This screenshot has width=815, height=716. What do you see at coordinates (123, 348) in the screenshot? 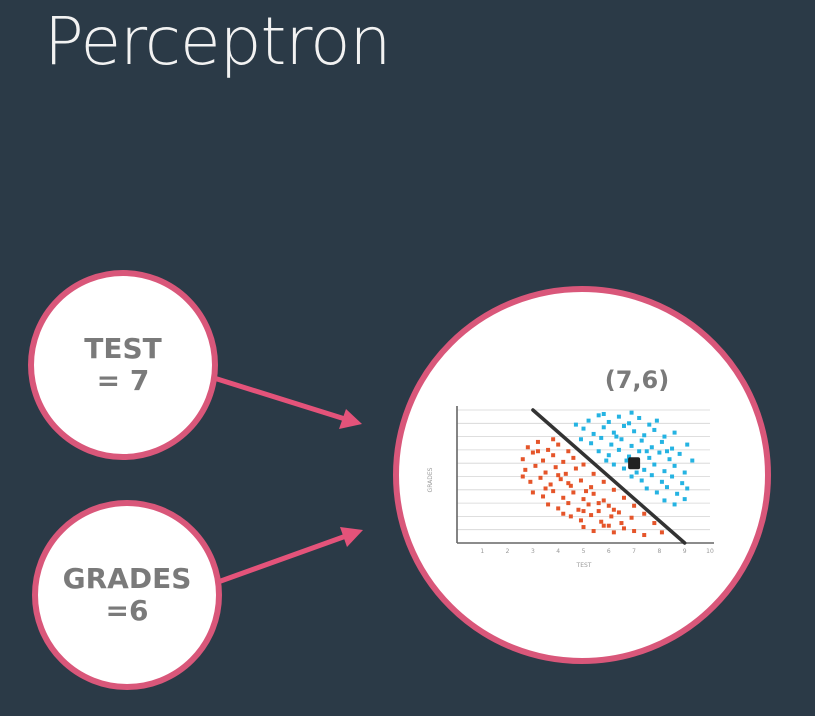
I see `input-name-test: TEST` at bounding box center [123, 348].